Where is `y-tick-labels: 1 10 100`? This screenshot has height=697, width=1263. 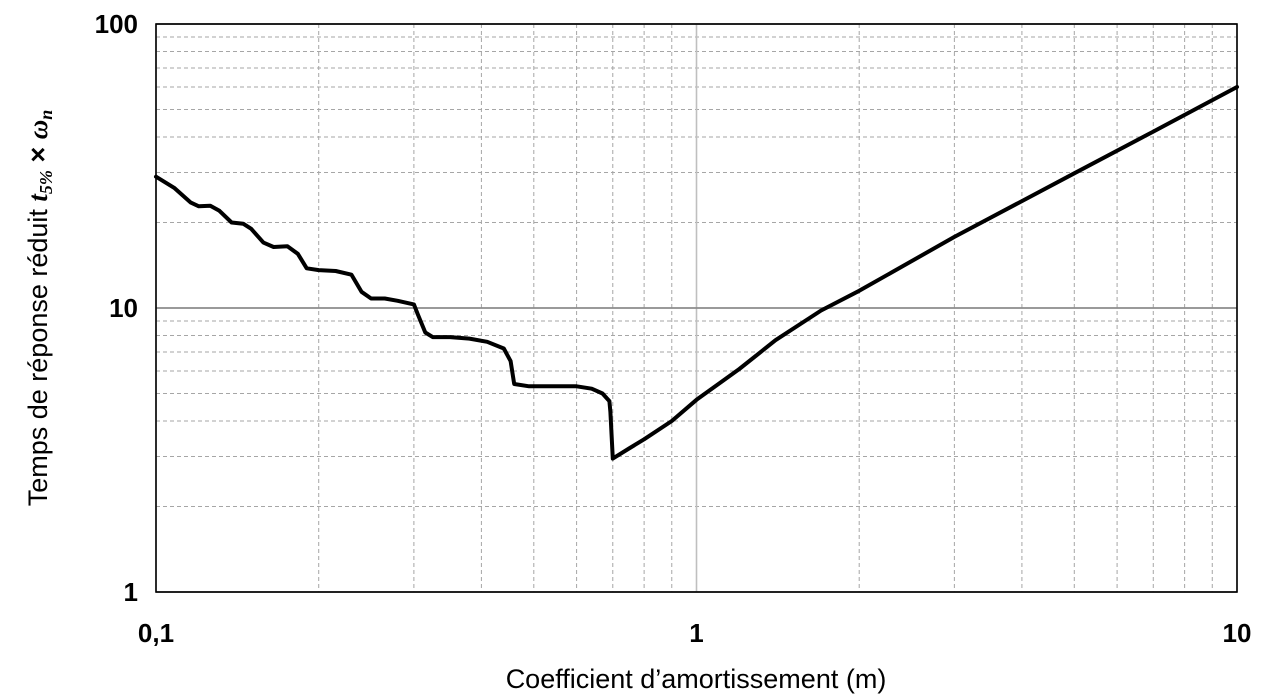
y-tick-labels: 1 10 100 is located at coordinates (116, 308).